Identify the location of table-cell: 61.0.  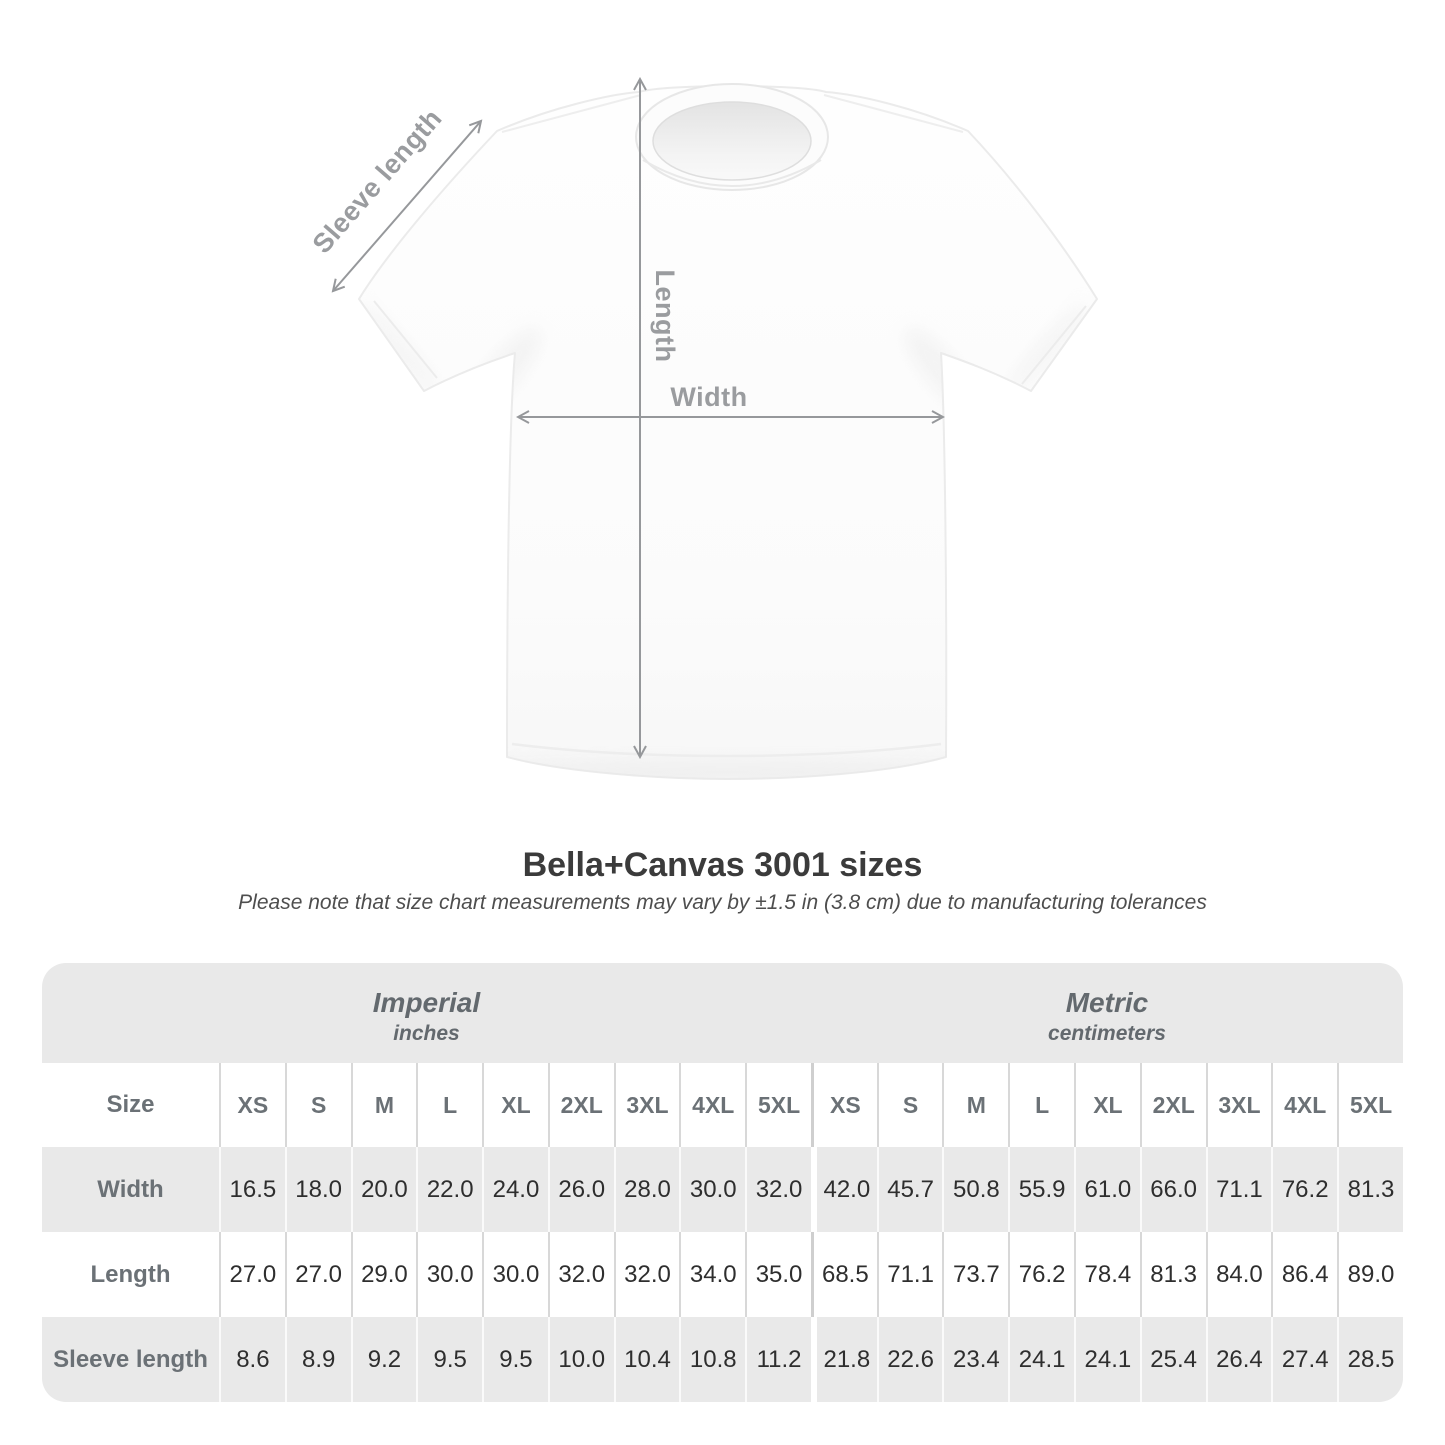
(1107, 1189).